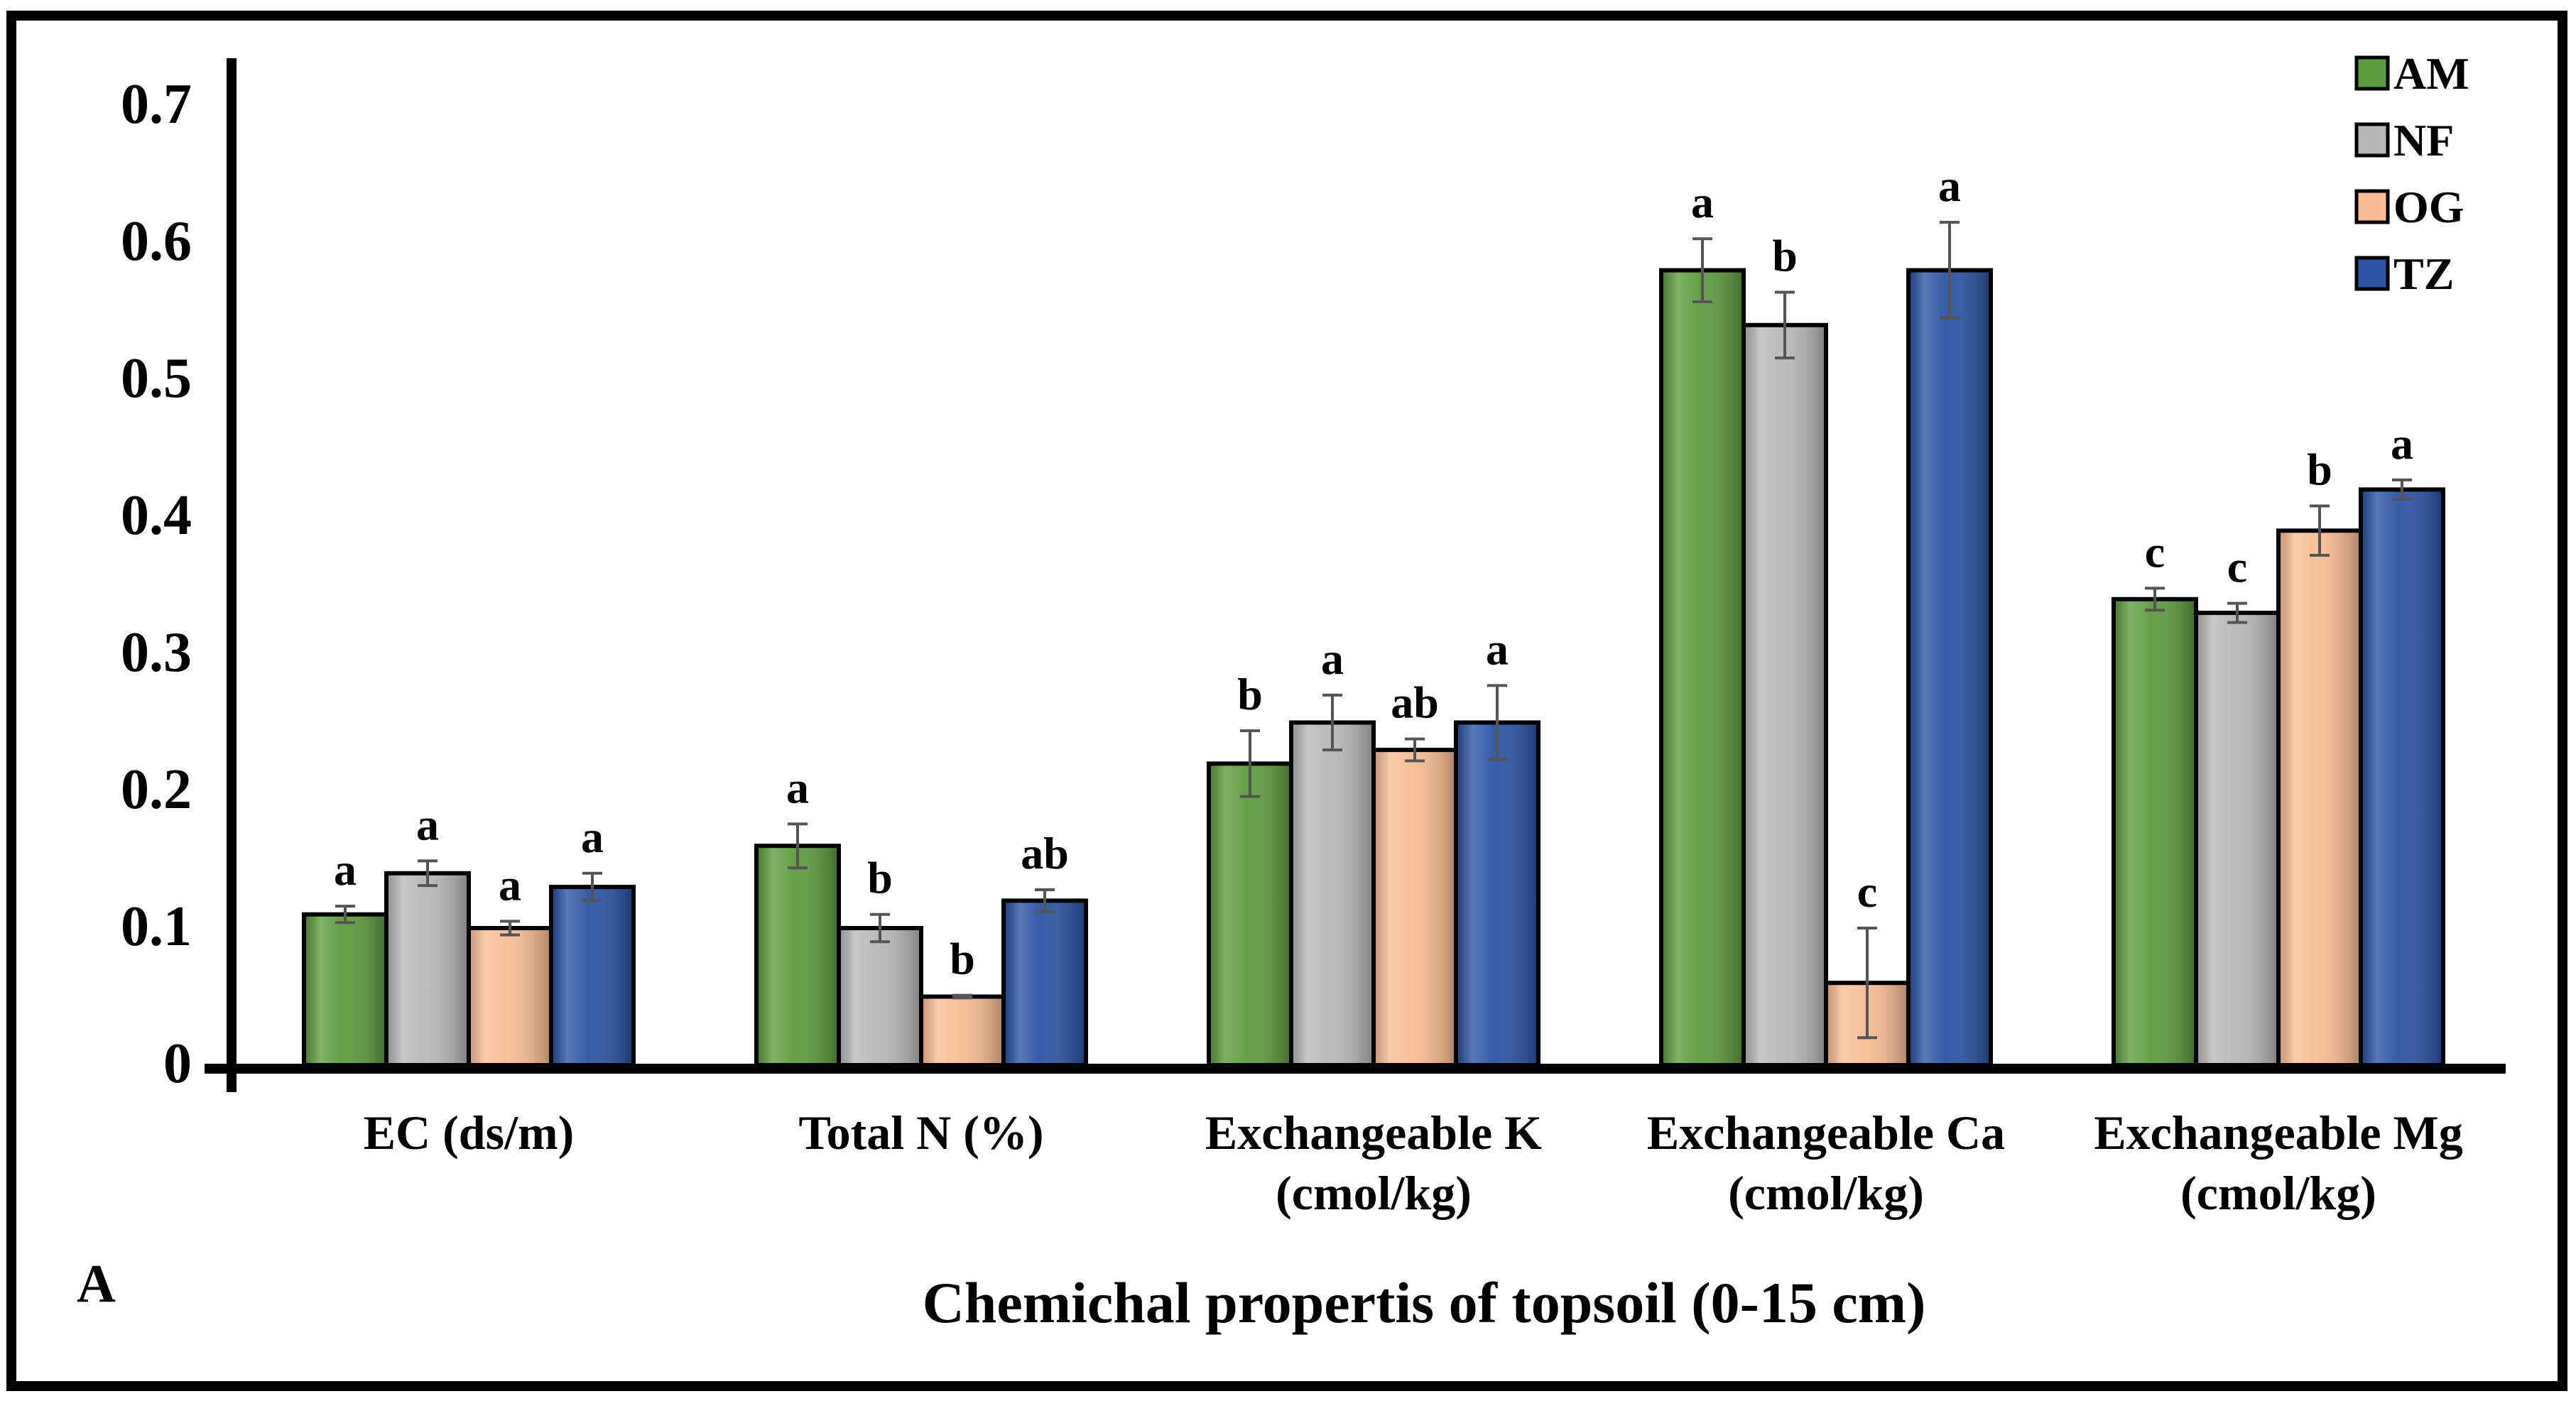  Describe the element at coordinates (2412, 173) in the screenshot. I see `legend: AM NF OG TZ` at that location.